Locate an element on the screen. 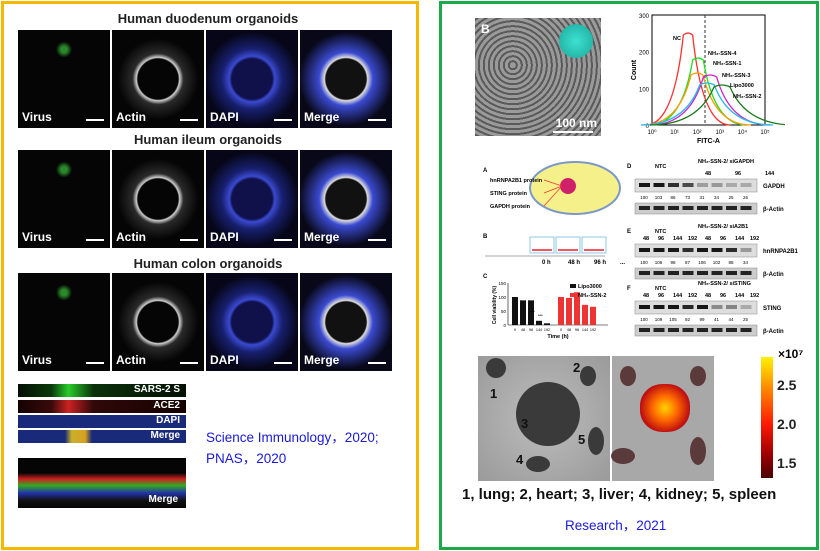  panel-letter: A is located at coordinates (485, 171).